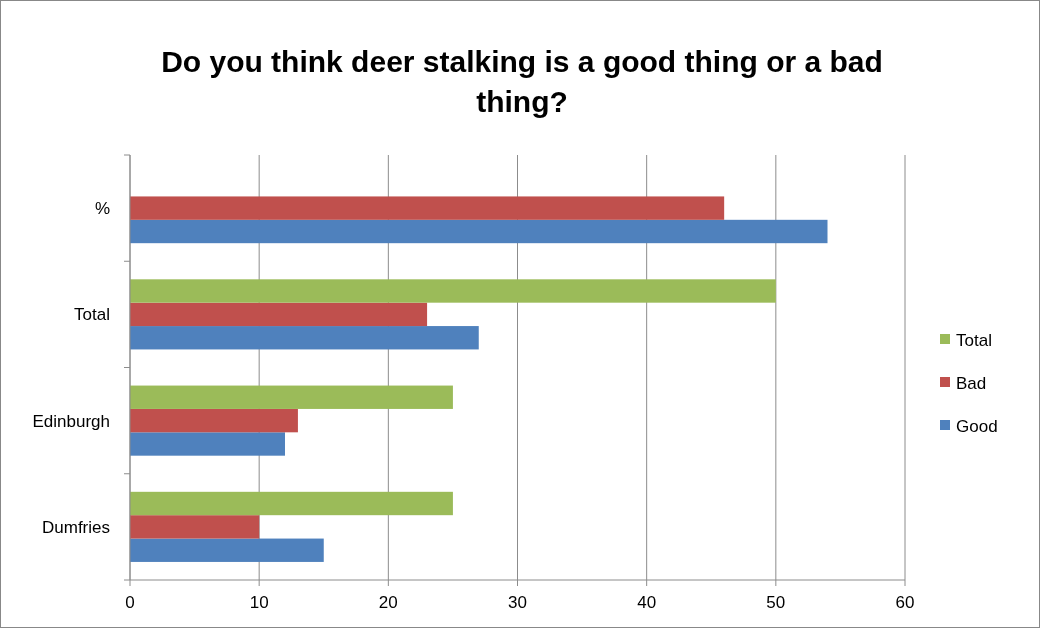  Describe the element at coordinates (102, 209) in the screenshot. I see `y-tick-label: %` at that location.